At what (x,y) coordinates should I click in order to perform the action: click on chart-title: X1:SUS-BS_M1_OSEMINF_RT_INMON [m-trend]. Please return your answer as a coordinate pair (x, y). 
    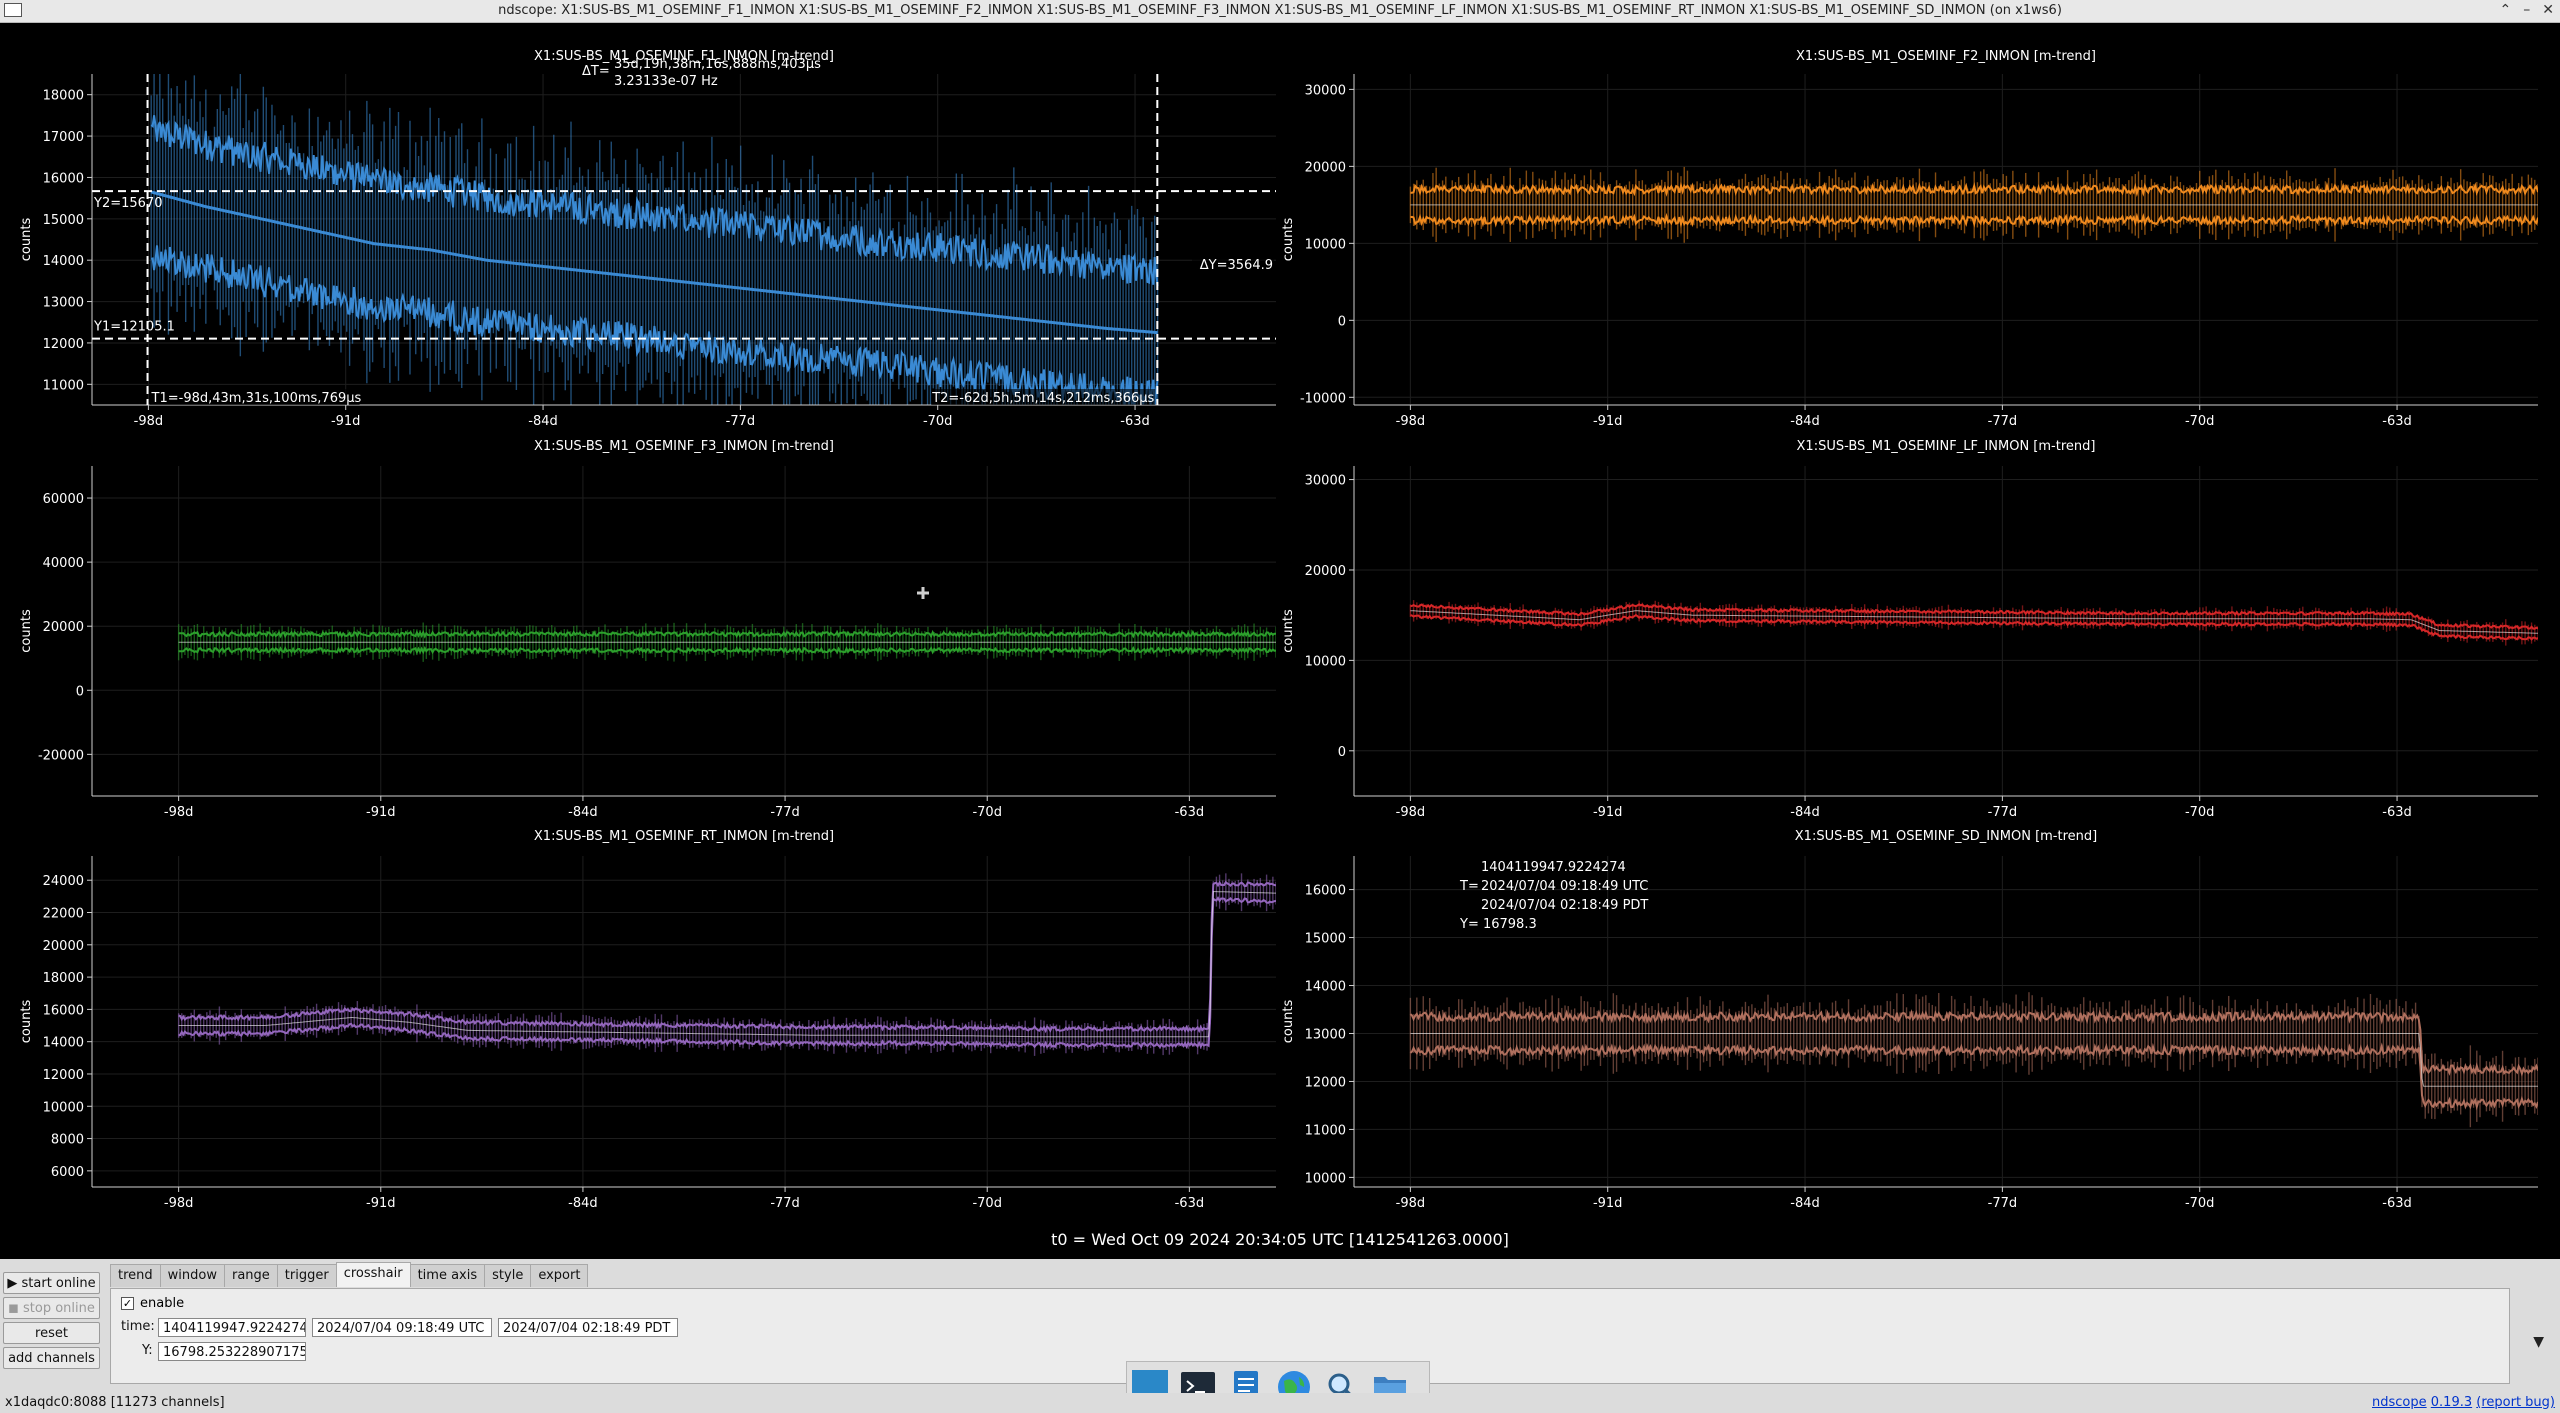
    Looking at the image, I should click on (684, 836).